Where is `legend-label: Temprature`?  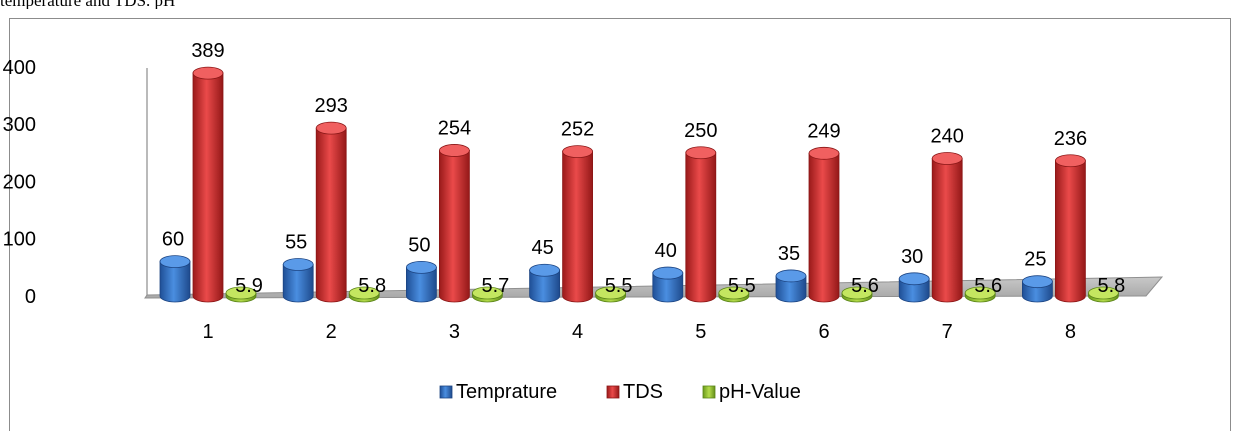 legend-label: Temprature is located at coordinates (506, 392).